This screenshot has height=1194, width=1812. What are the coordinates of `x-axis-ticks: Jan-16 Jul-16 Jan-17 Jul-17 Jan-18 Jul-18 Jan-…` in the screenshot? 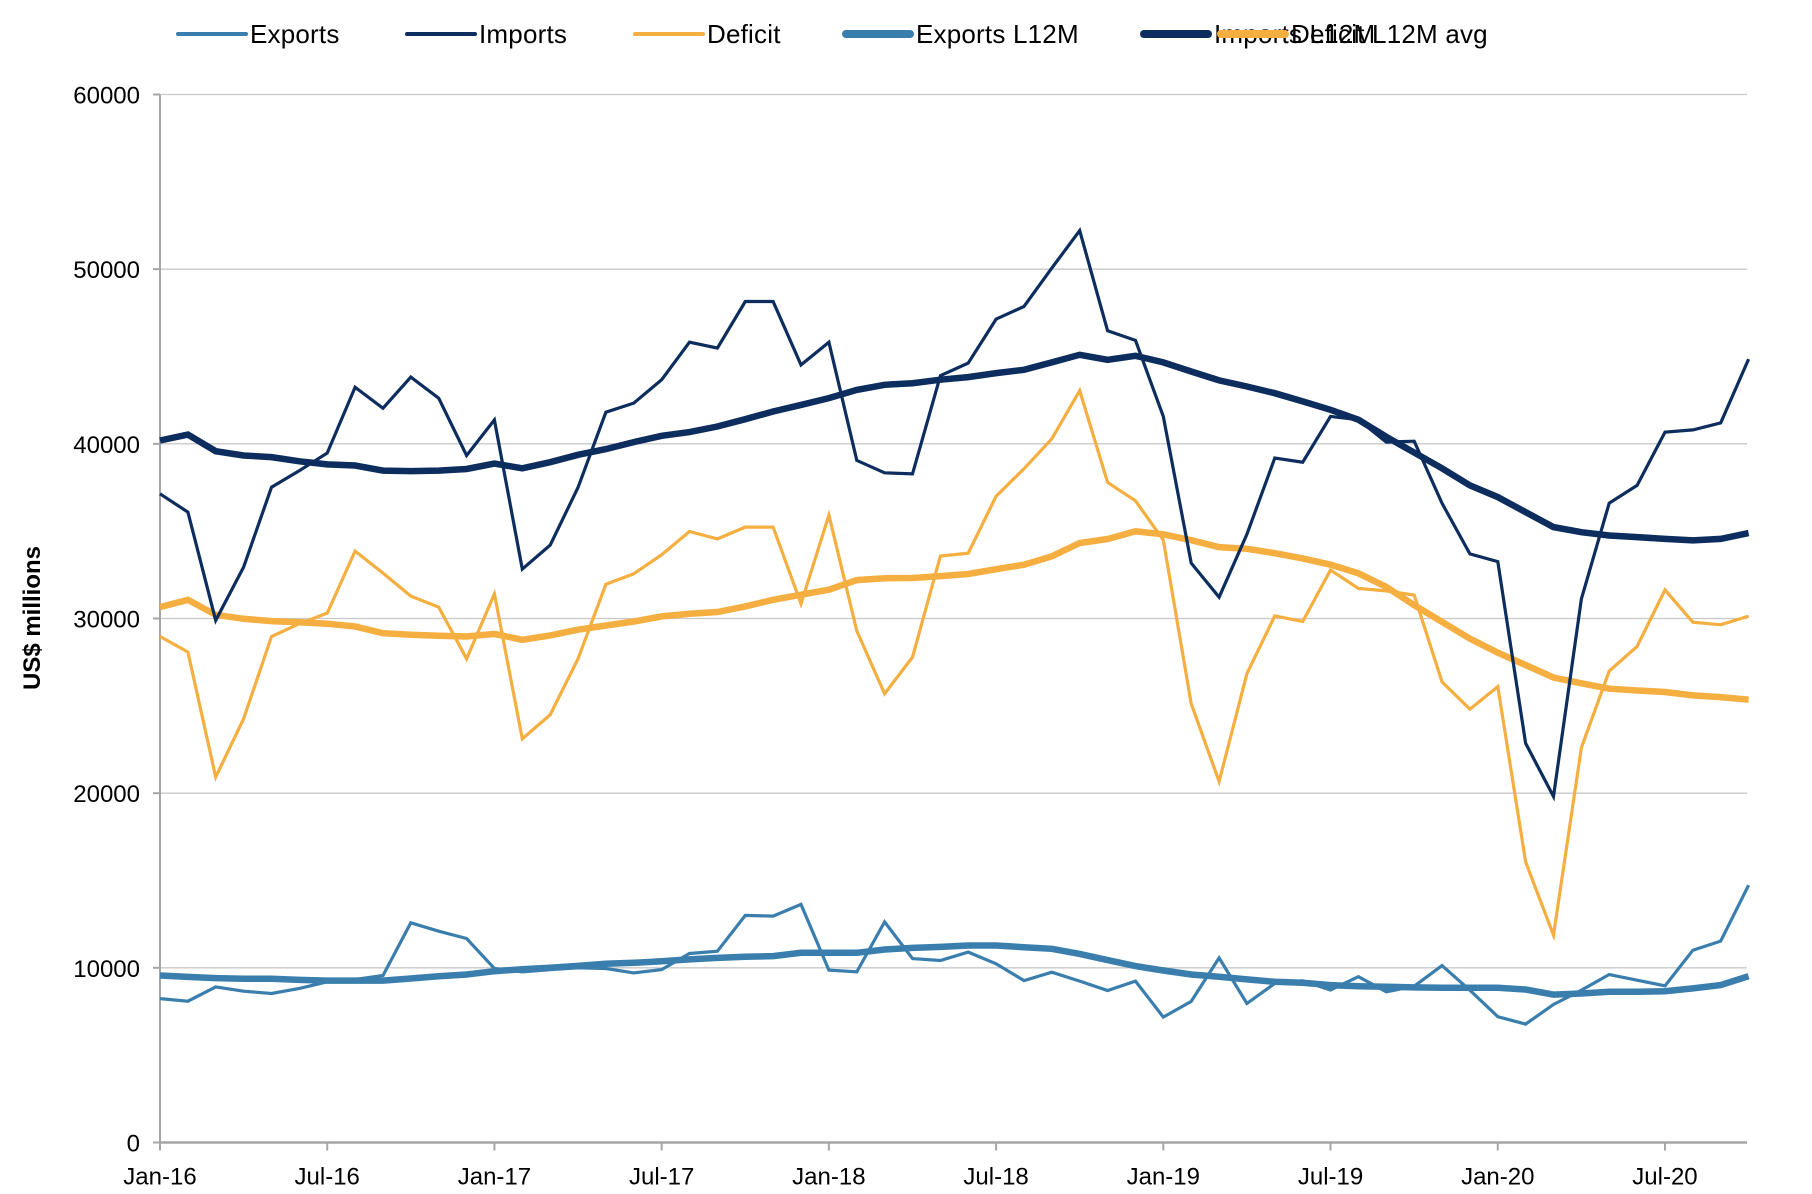 It's located at (910, 1166).